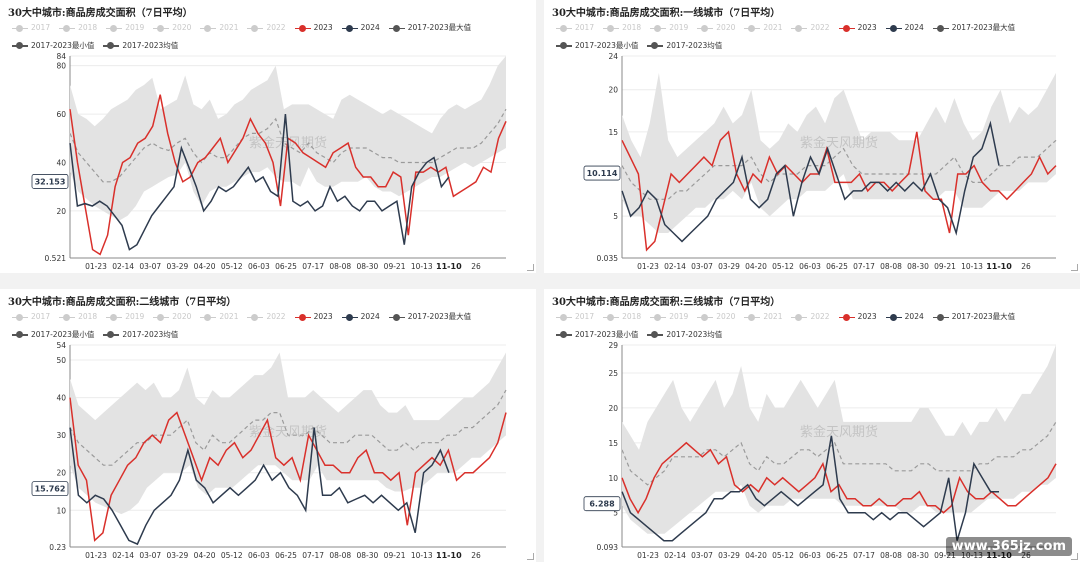 Image resolution: width=1080 pixels, height=562 pixels. What do you see at coordinates (615, 513) in the screenshot?
I see `y-tick-label: 5` at bounding box center [615, 513].